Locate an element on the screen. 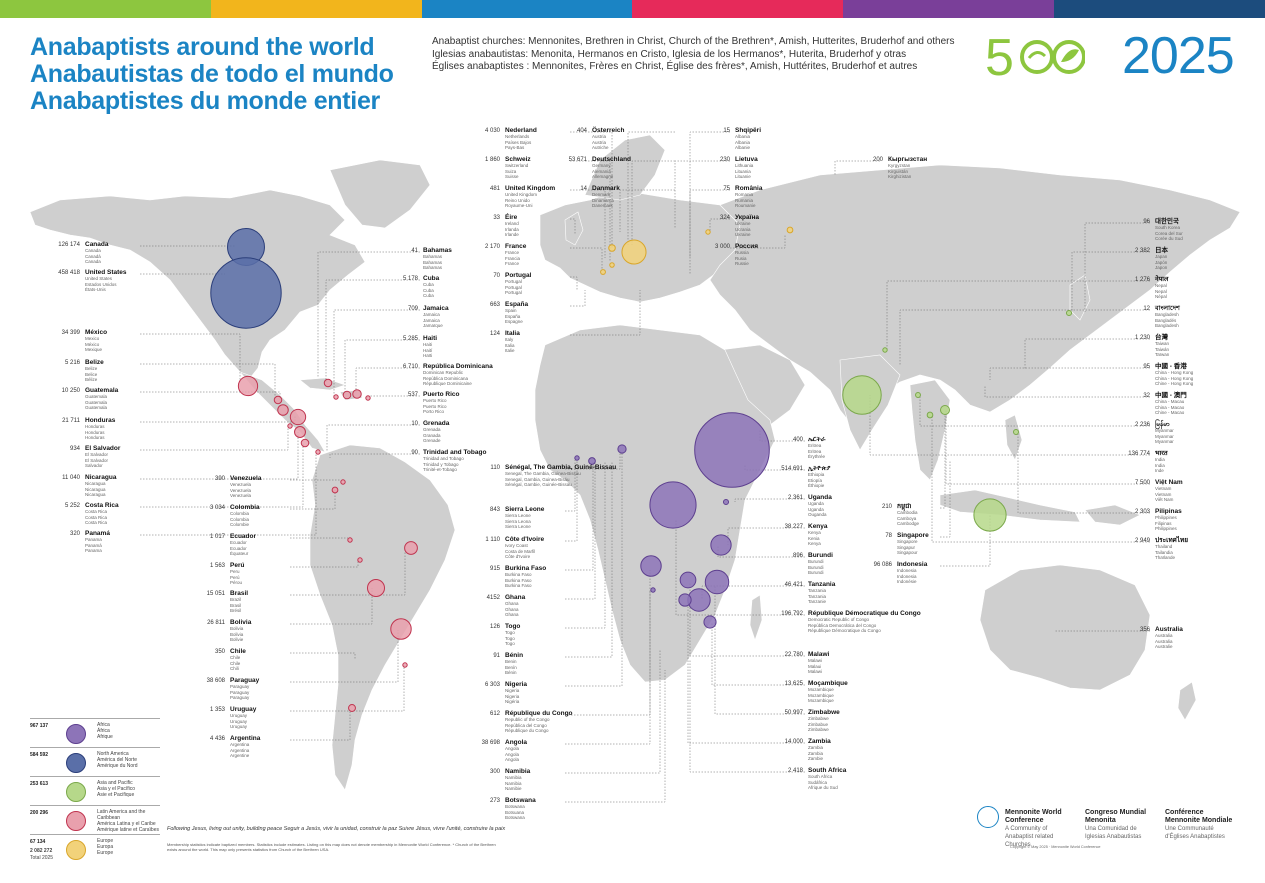 Image resolution: width=1265 pixels, height=883 pixels. country-translation: China - Macao is located at coordinates (1170, 407).